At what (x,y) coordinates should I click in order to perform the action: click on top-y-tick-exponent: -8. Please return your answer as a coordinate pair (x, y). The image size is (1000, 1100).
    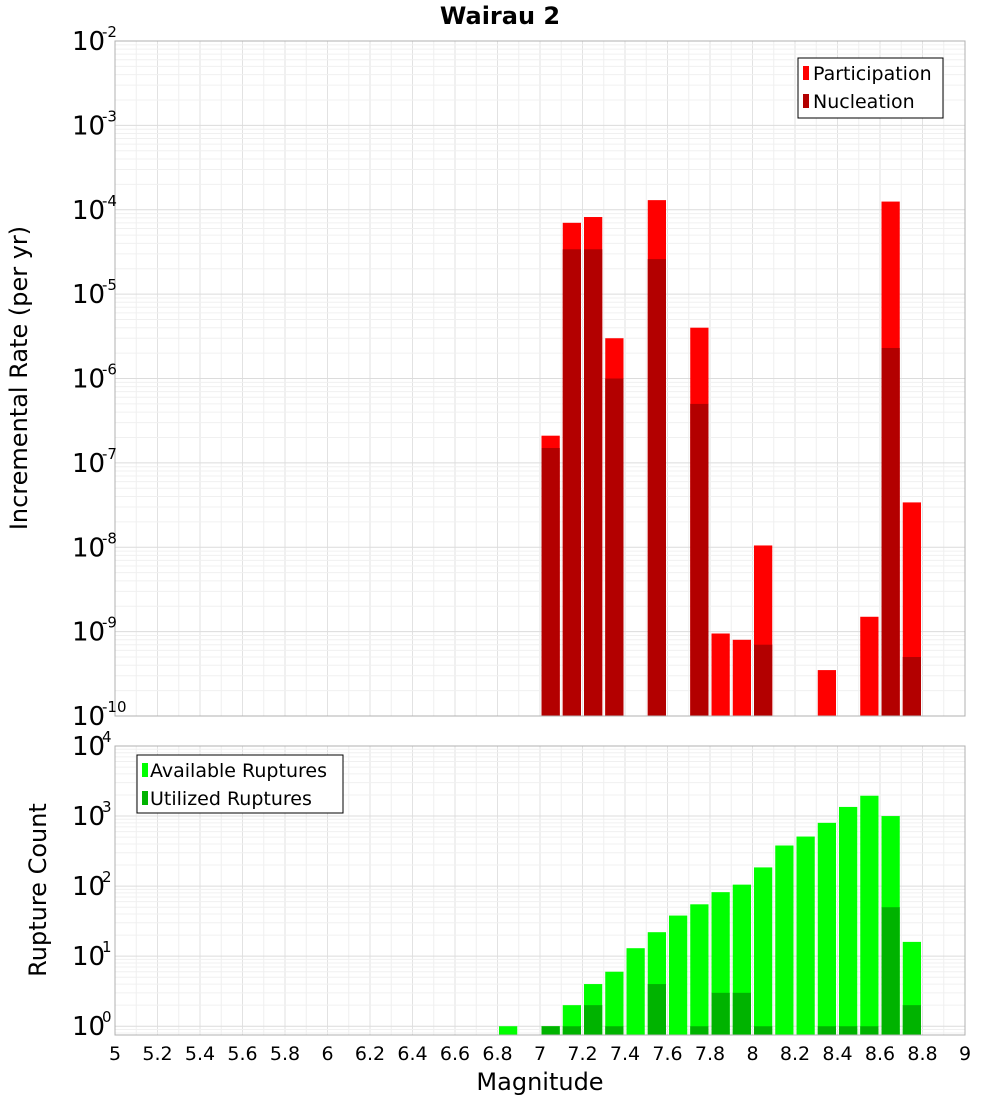
    Looking at the image, I should click on (109, 538).